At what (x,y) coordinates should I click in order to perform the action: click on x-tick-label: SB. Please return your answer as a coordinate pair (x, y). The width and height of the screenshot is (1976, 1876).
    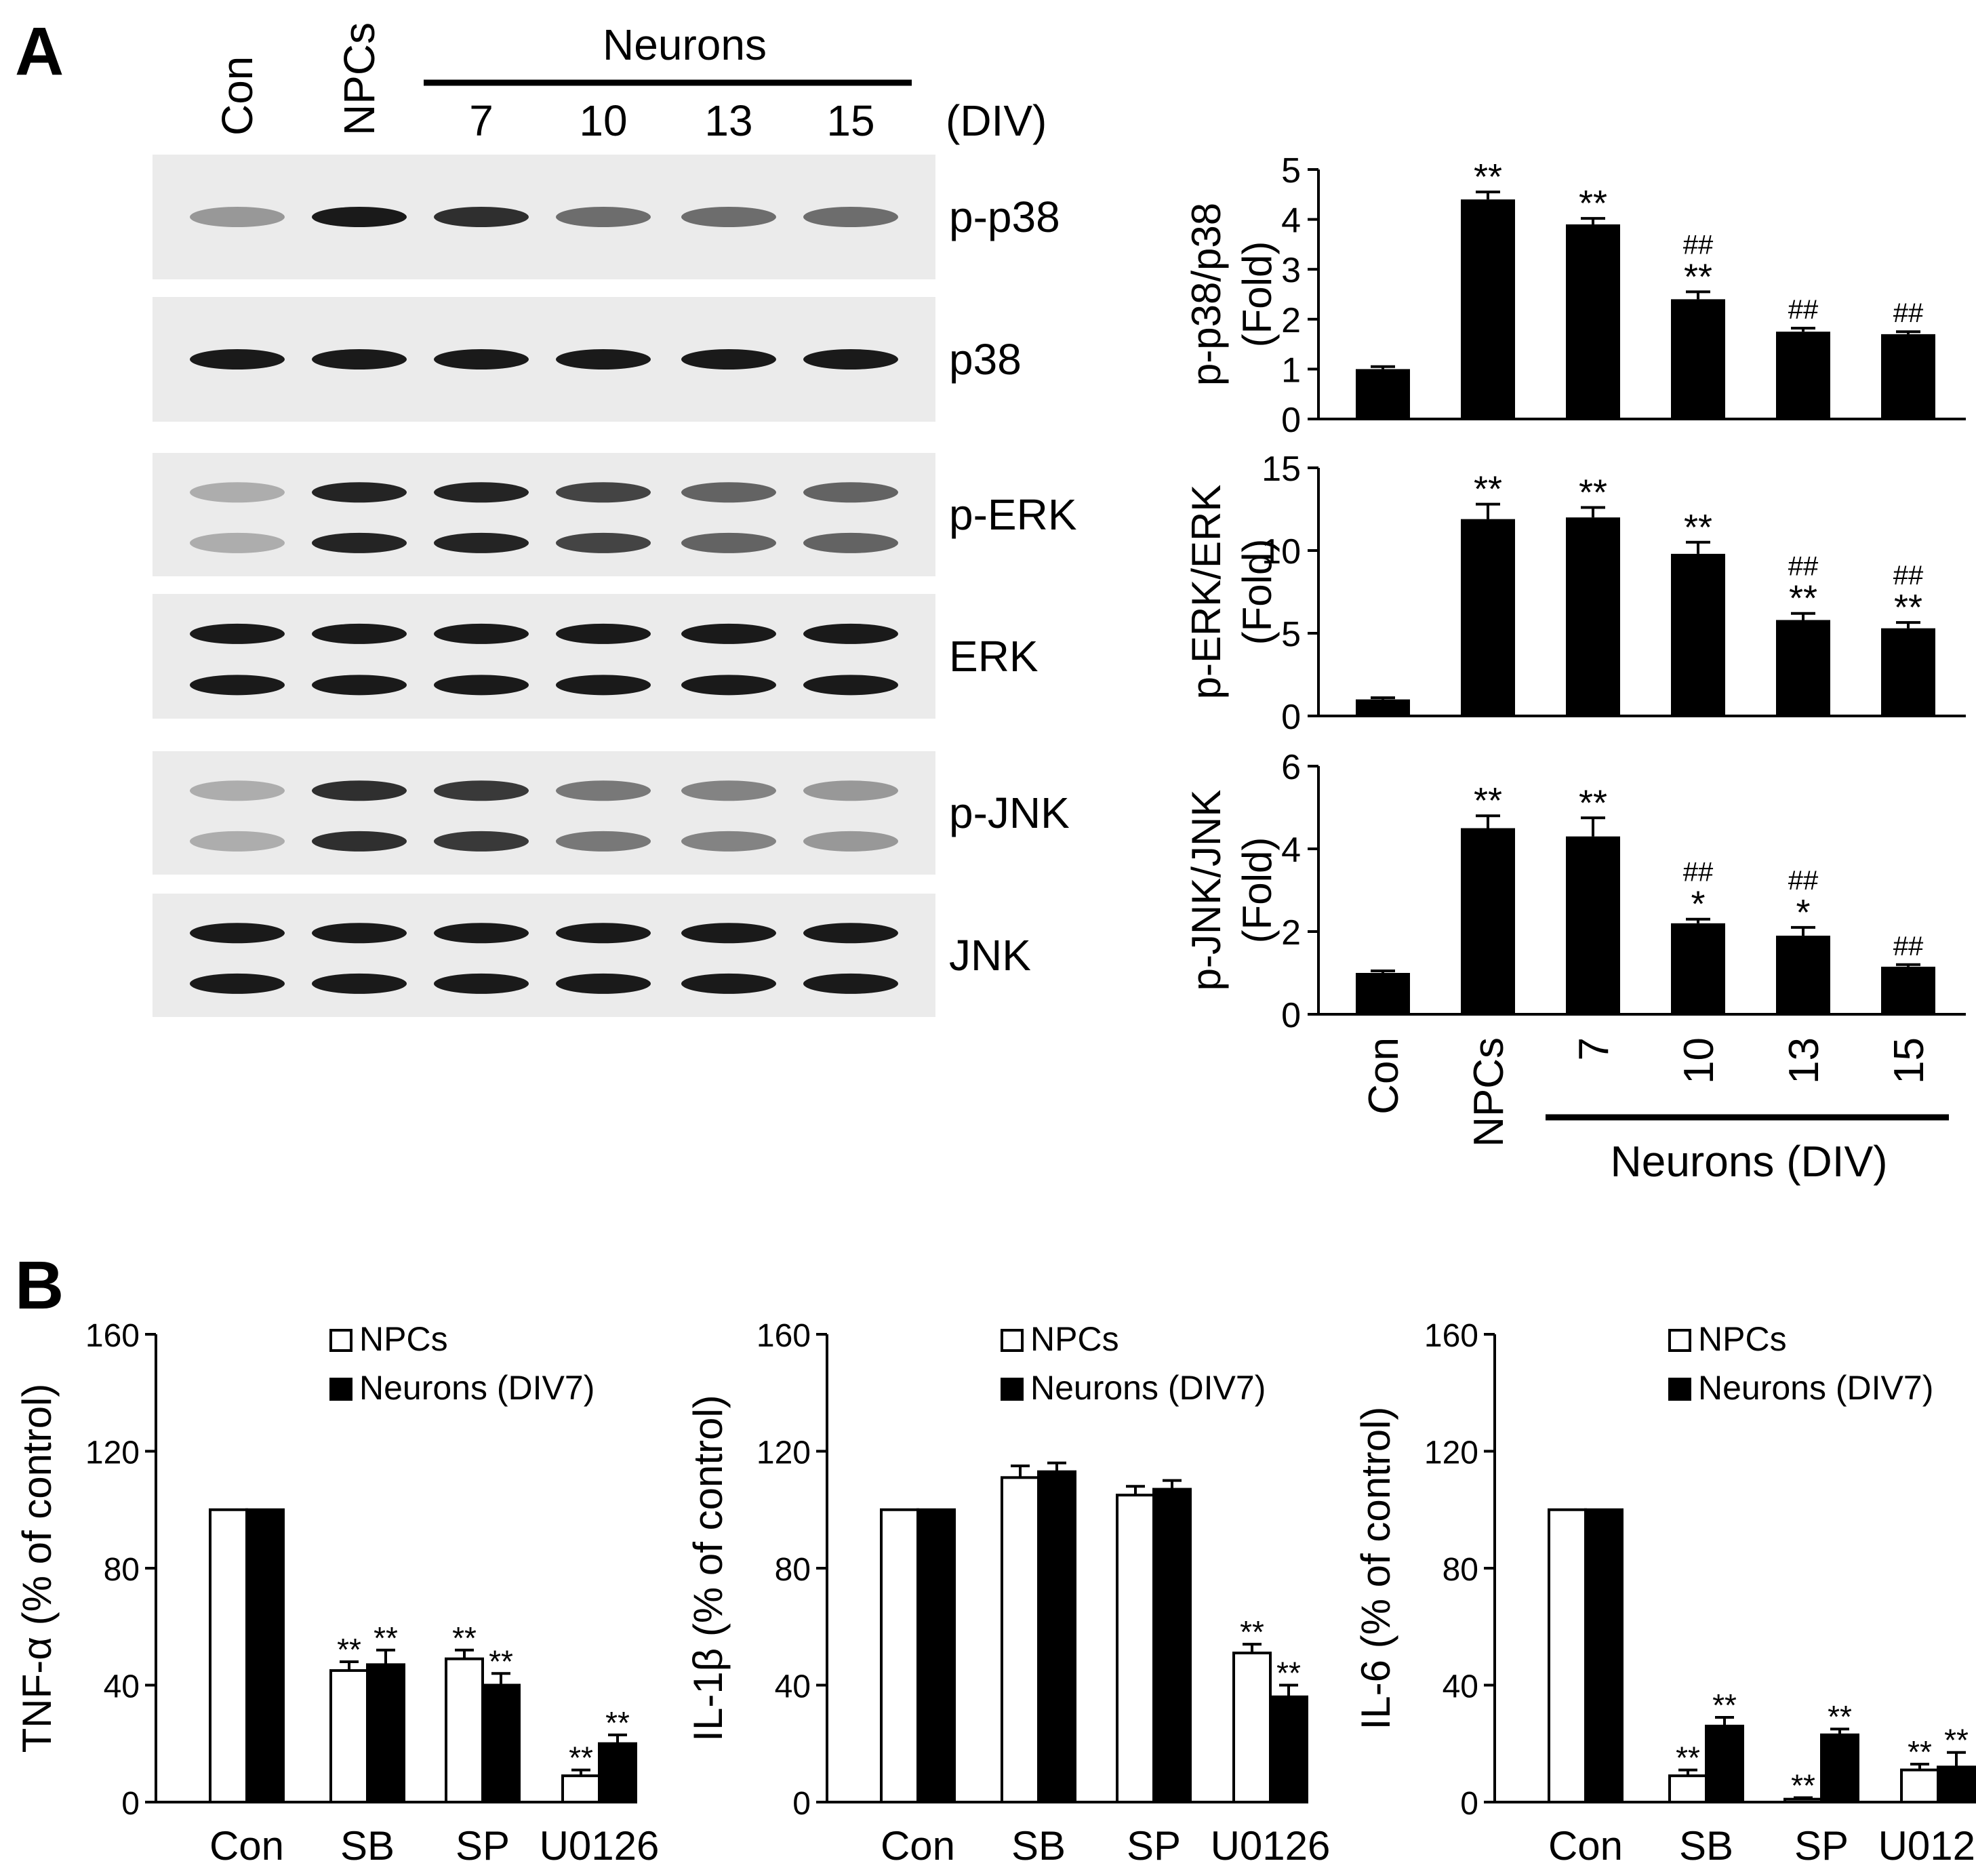
    Looking at the image, I should click on (1706, 1846).